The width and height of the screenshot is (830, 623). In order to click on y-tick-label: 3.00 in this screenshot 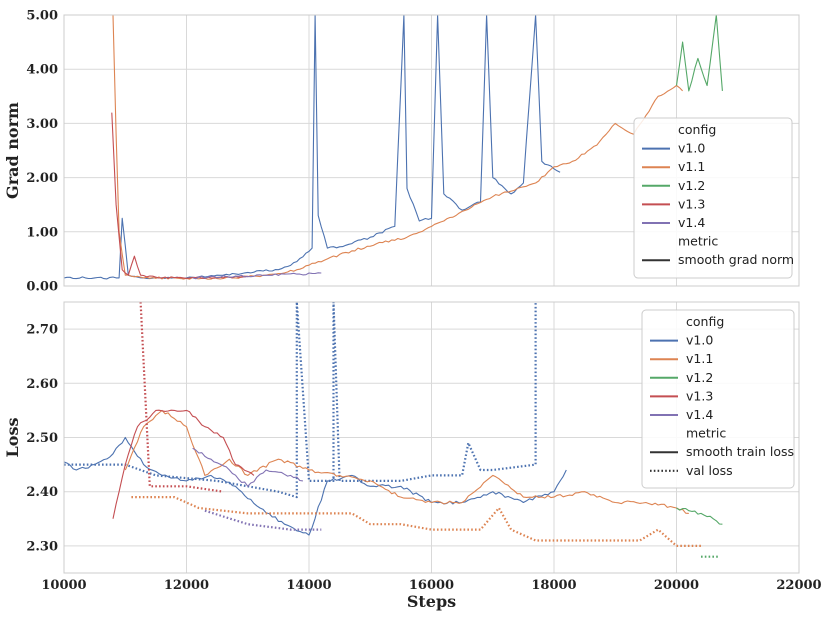, I will do `click(42, 124)`.